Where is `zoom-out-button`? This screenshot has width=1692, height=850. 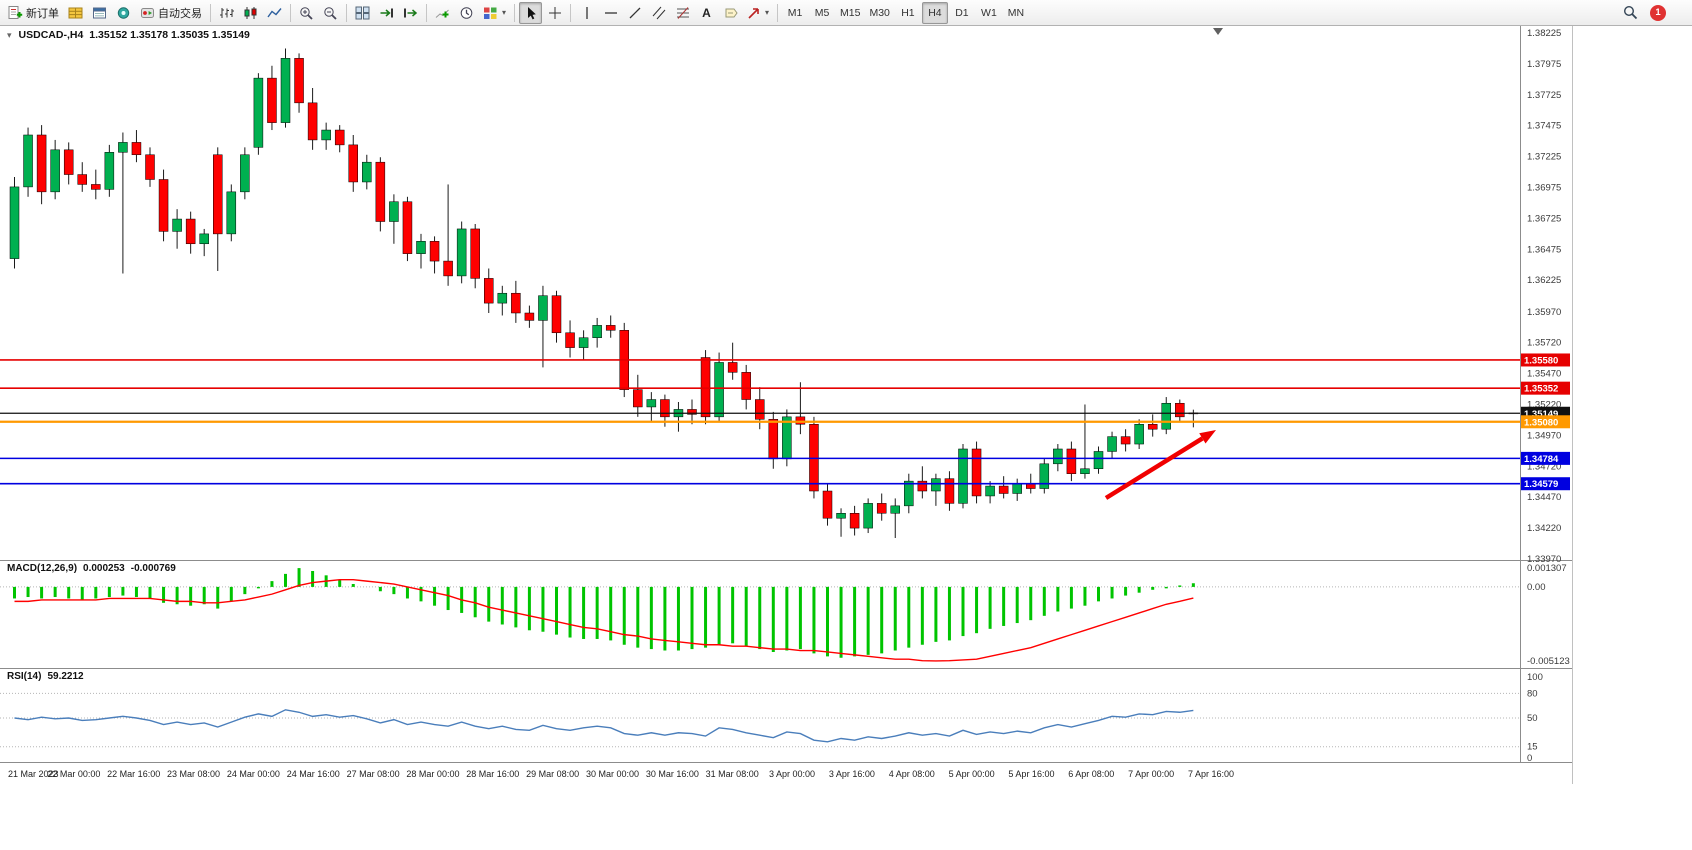
zoom-out-button is located at coordinates (330, 13).